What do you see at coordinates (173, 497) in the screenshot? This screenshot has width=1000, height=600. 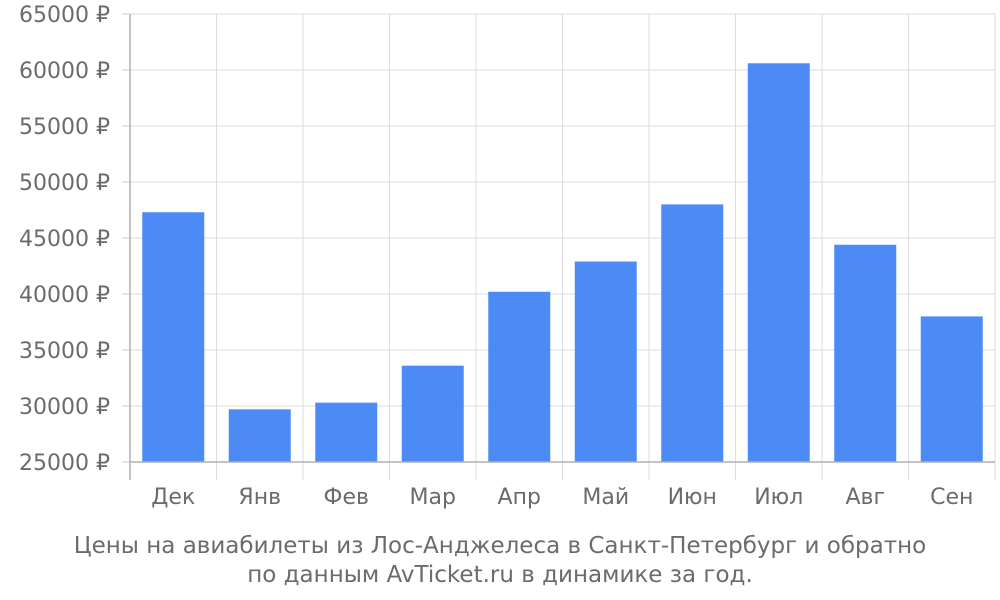 I see `x-tick-label: Дек` at bounding box center [173, 497].